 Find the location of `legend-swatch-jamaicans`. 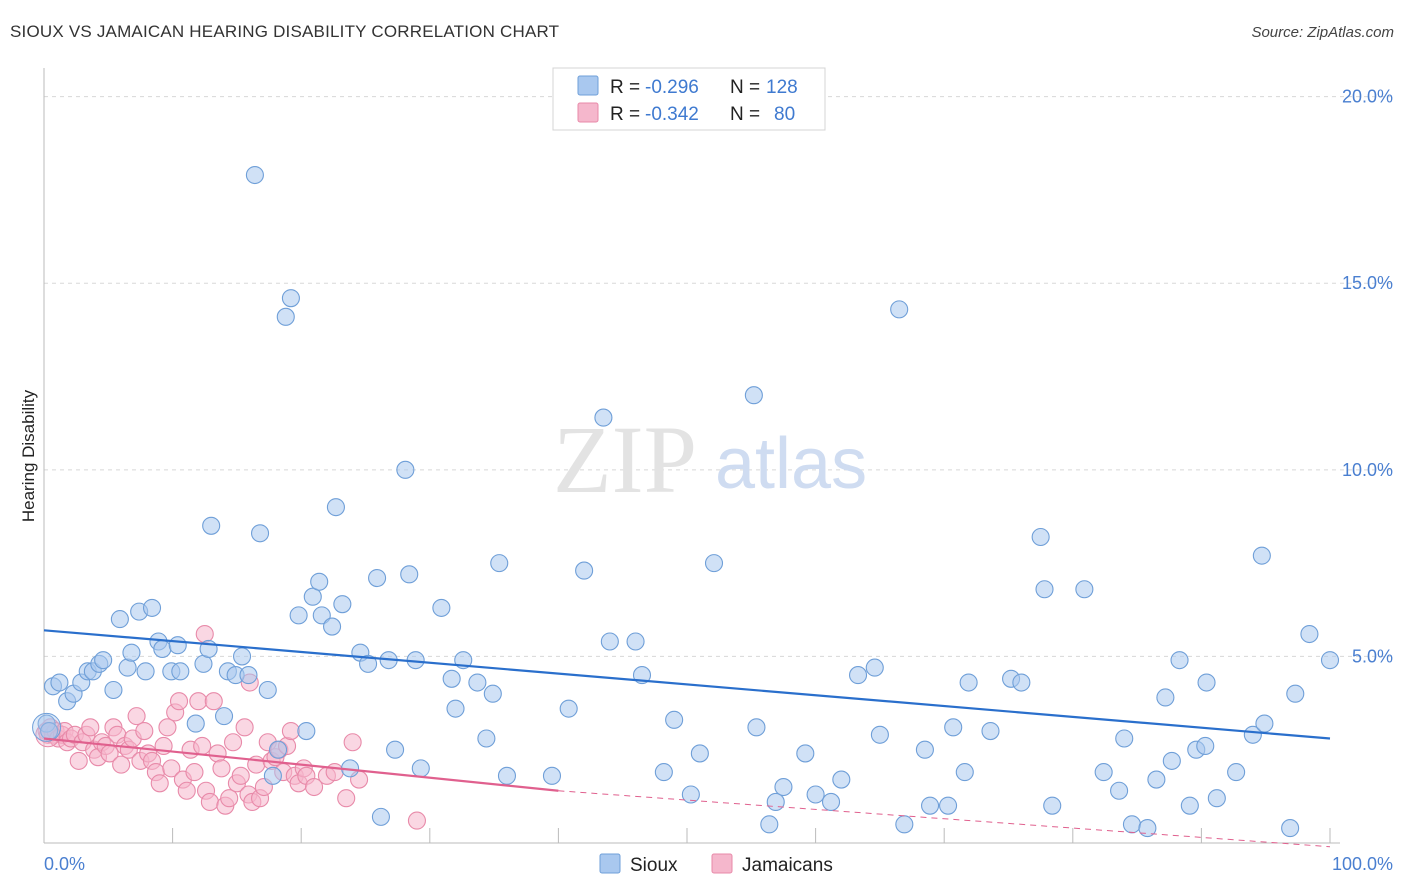

legend-swatch-jamaicans is located at coordinates (588, 112).